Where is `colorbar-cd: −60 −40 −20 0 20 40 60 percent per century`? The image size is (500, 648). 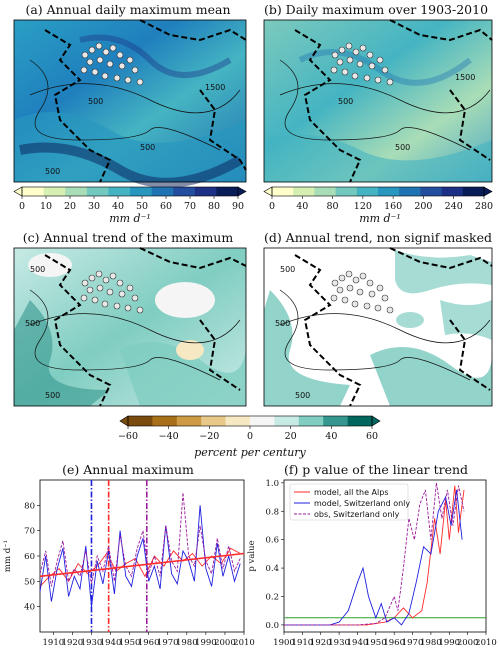 colorbar-cd: −60 −40 −20 0 20 40 60 percent per century is located at coordinates (249, 437).